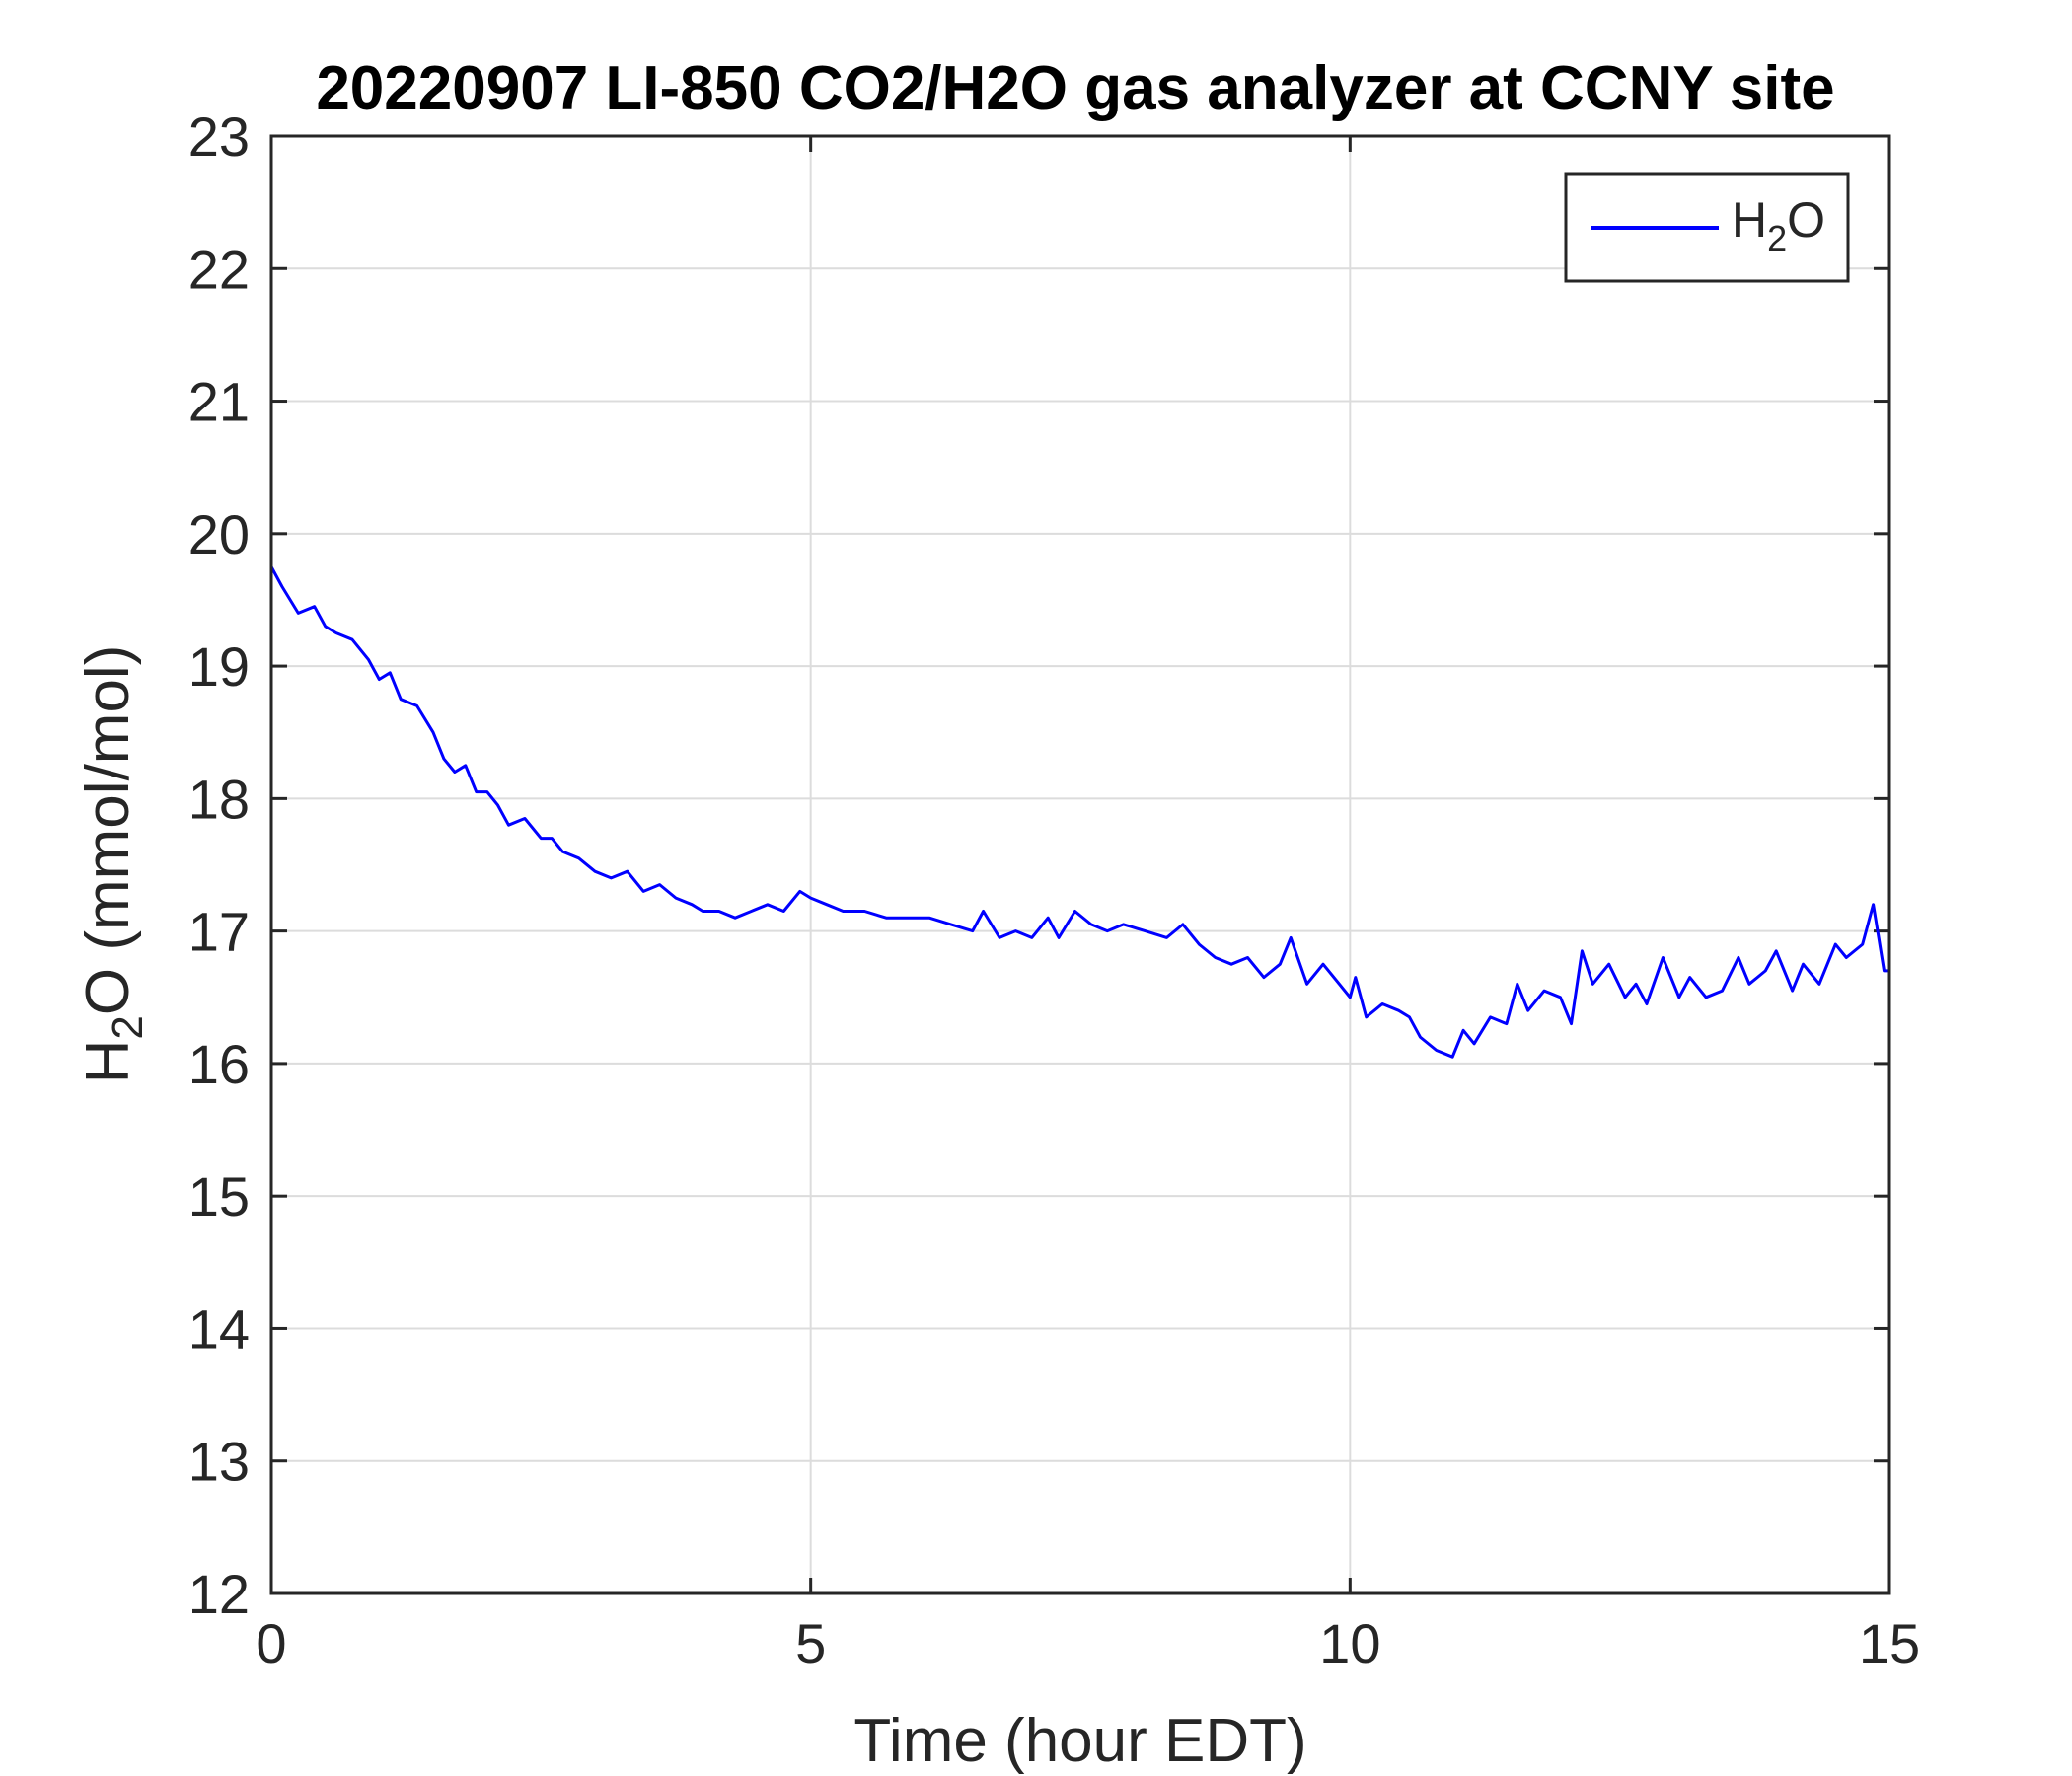 The width and height of the screenshot is (2072, 1776). What do you see at coordinates (219, 799) in the screenshot?
I see `y-tick-label: 18` at bounding box center [219, 799].